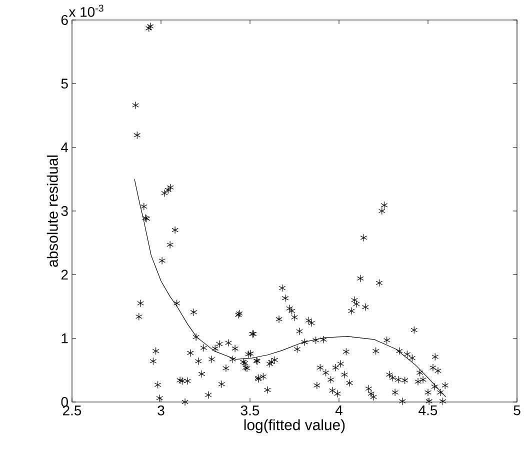  Describe the element at coordinates (52, 211) in the screenshot. I see `y-axis-title: absolute residual` at that location.